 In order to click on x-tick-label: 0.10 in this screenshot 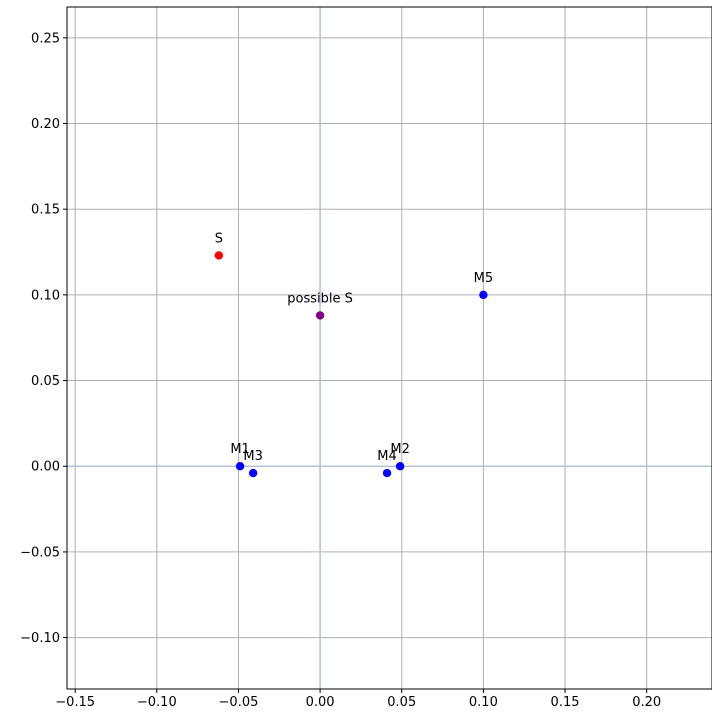, I will do `click(483, 702)`.